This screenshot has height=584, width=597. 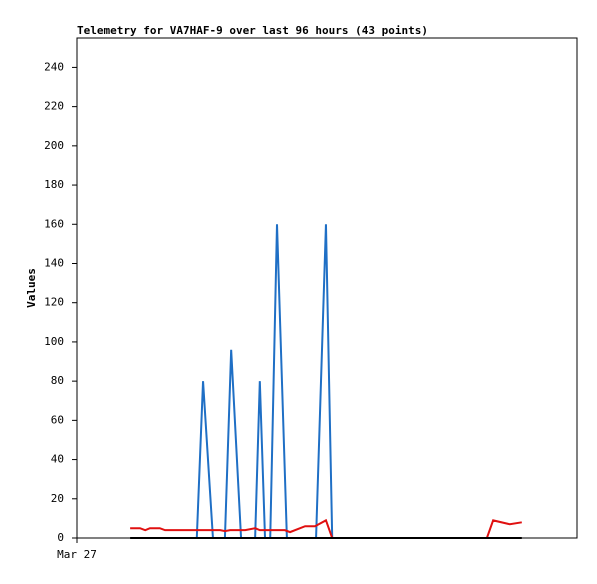 What do you see at coordinates (54, 302) in the screenshot?
I see `y-tick-label: 120` at bounding box center [54, 302].